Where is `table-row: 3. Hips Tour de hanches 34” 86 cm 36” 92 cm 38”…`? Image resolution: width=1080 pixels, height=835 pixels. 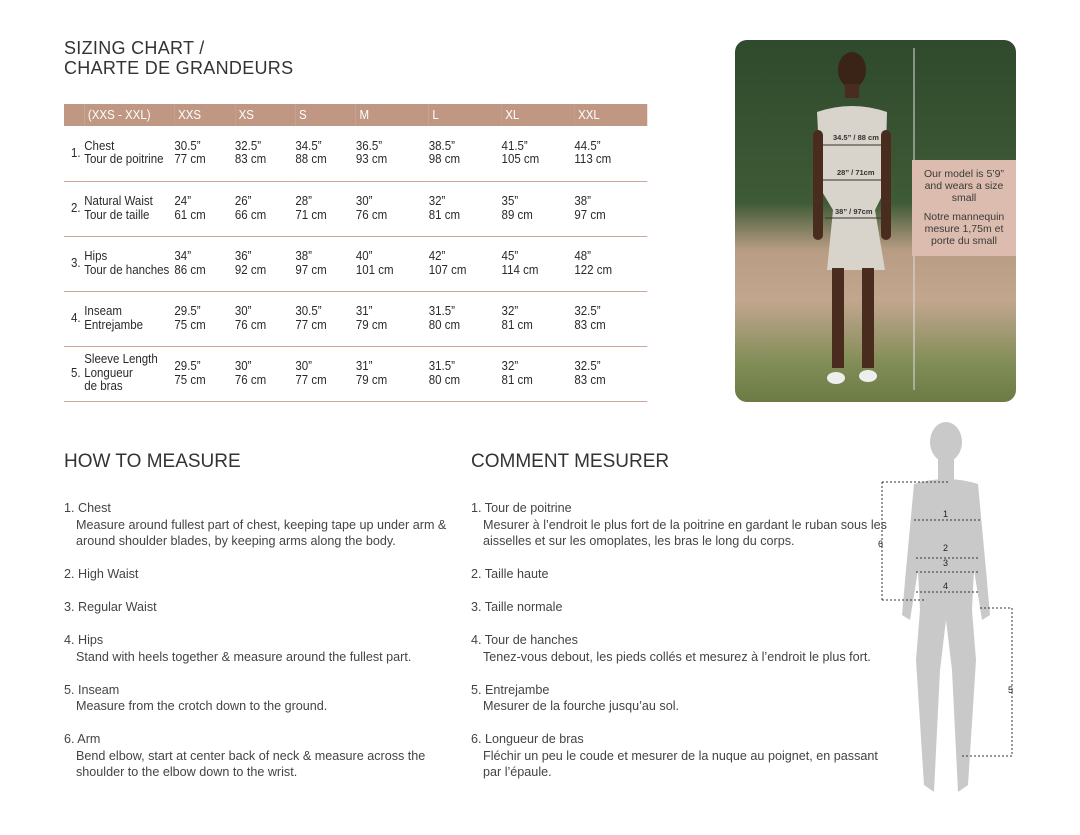
table-row: 3. Hips Tour de hanches 34” 86 cm 36” 92 cm 38”… is located at coordinates (356, 264).